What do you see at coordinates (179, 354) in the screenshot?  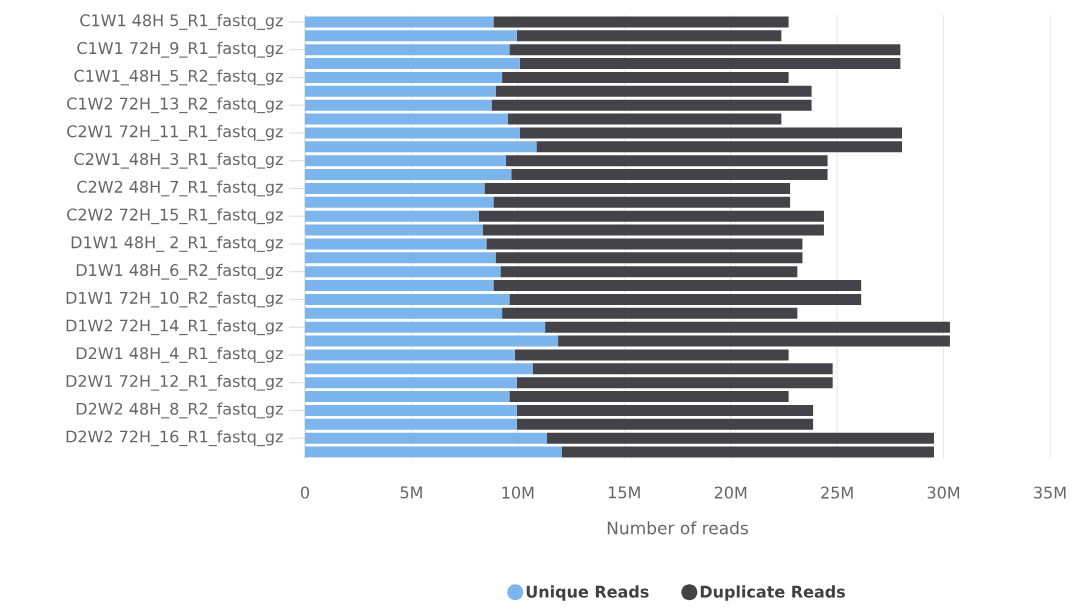 I see `y-tick-label: D2W1 48H_4_R1_fastq_gz` at bounding box center [179, 354].